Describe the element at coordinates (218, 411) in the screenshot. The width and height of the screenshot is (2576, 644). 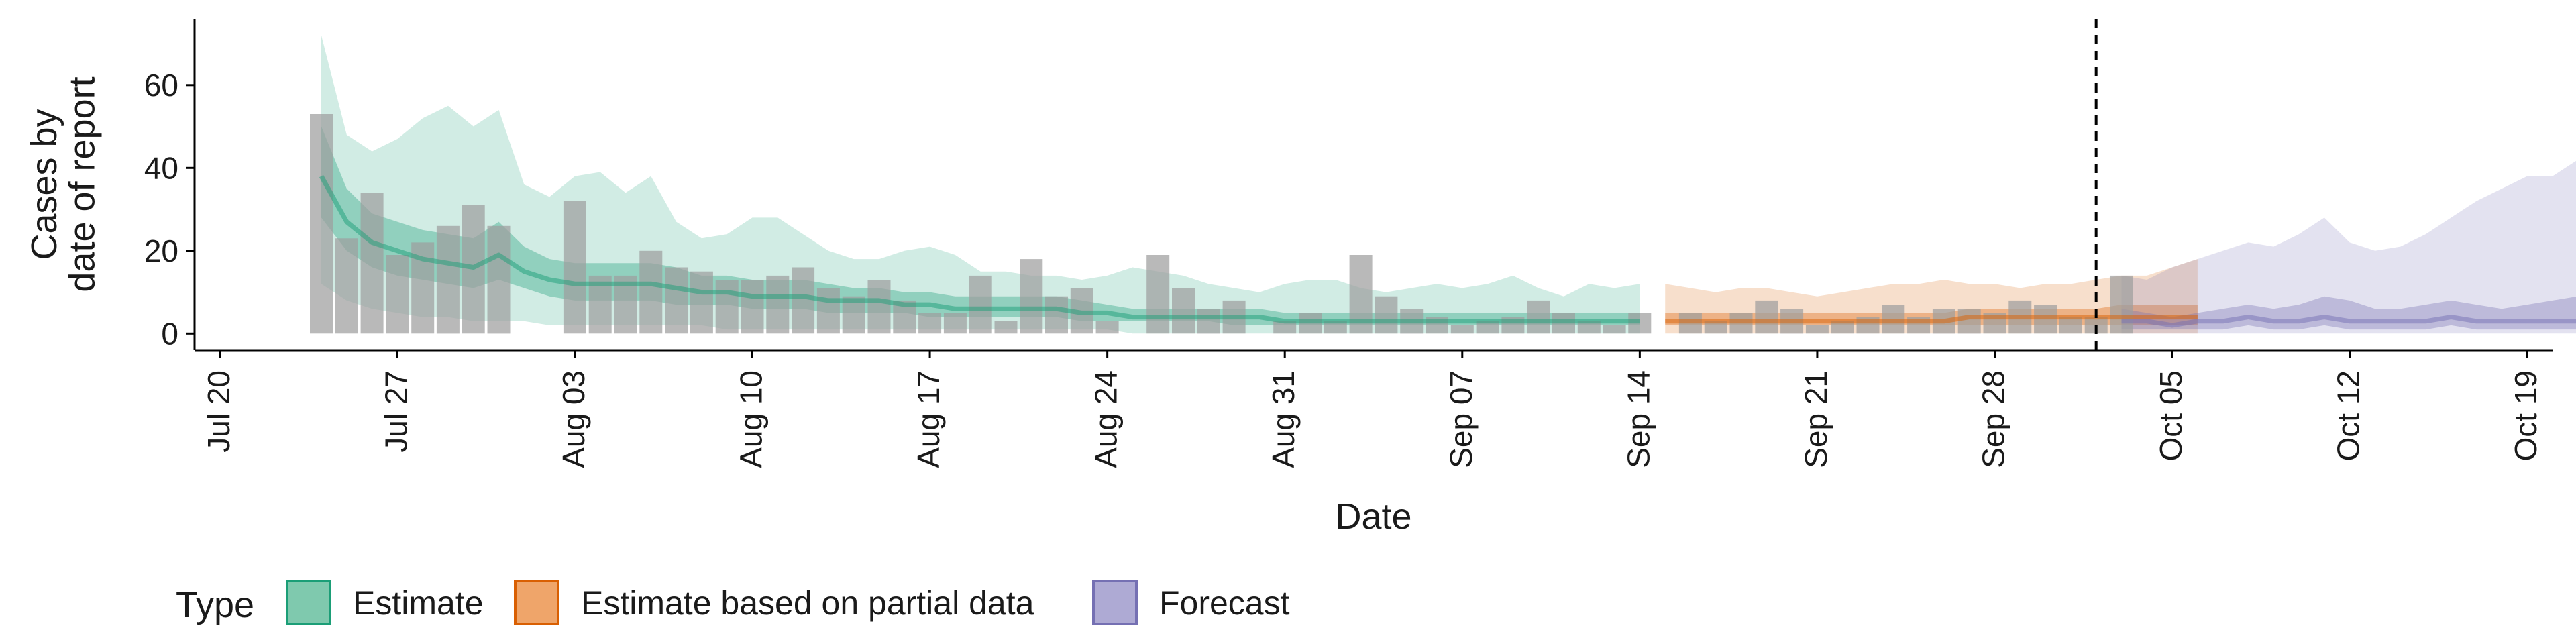
I see `x-tick-label: Jul 20` at that location.